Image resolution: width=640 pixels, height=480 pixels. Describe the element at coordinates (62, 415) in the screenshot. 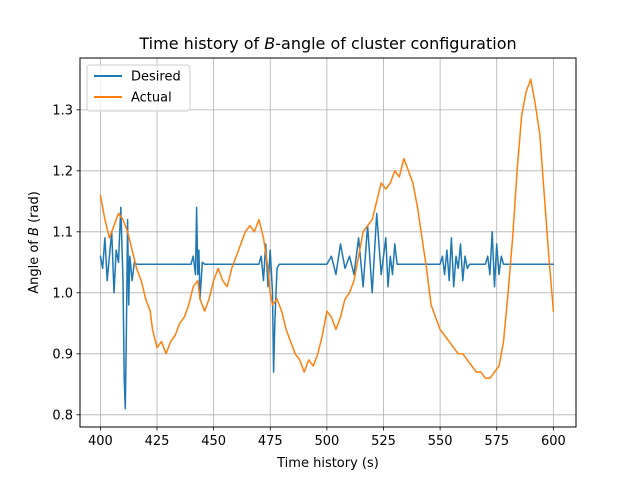

I see `y-tick-label: 0.8` at that location.